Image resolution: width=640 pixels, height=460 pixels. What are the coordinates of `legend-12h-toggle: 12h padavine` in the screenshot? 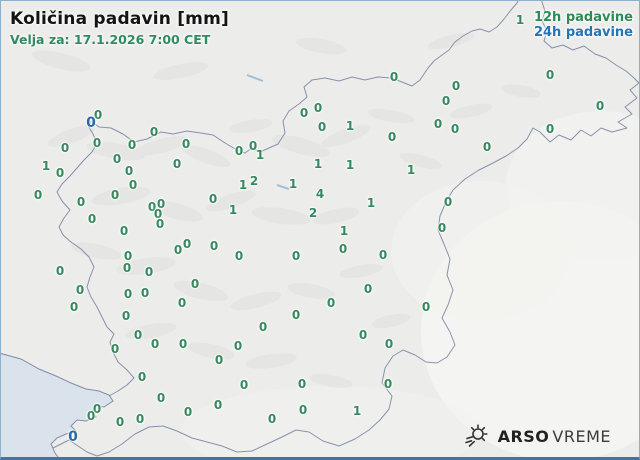 It's located at (583, 17).